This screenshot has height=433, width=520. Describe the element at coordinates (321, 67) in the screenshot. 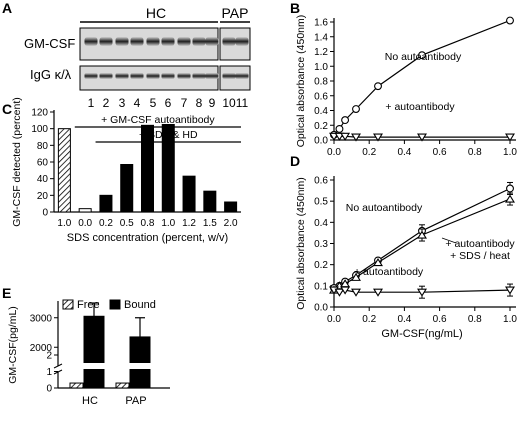

I see `y-tick-label: 1.0` at that location.